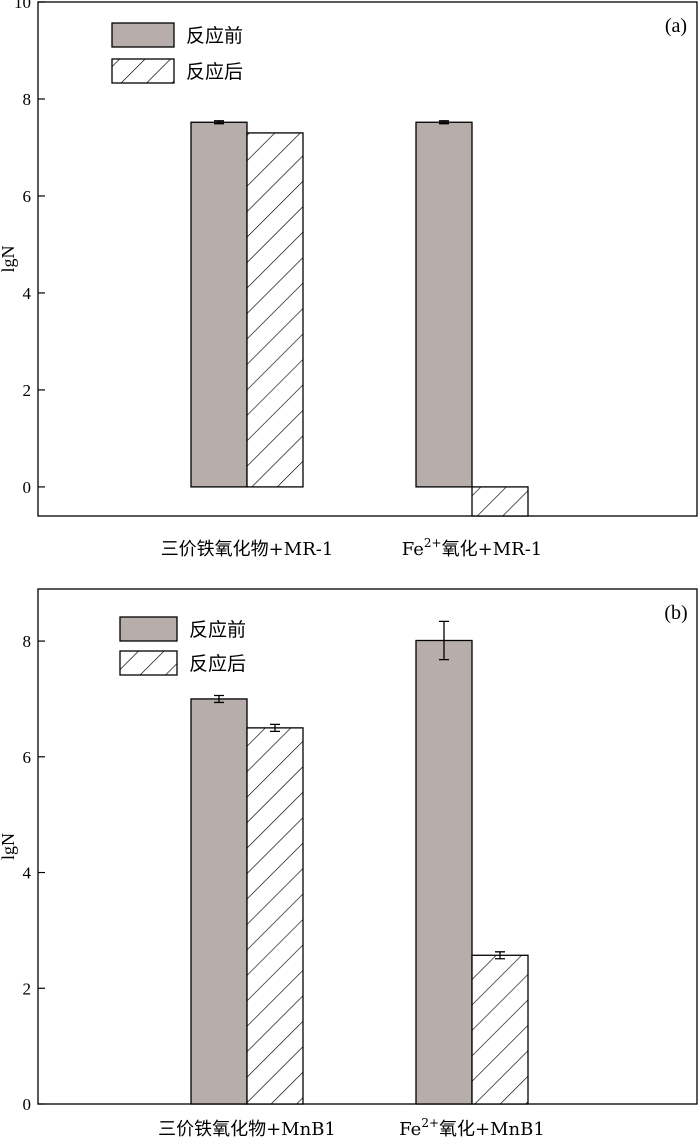 The width and height of the screenshot is (700, 1141). Describe the element at coordinates (247, 549) in the screenshot. I see `category-label: 三价铁氧化物+MR-1` at that location.